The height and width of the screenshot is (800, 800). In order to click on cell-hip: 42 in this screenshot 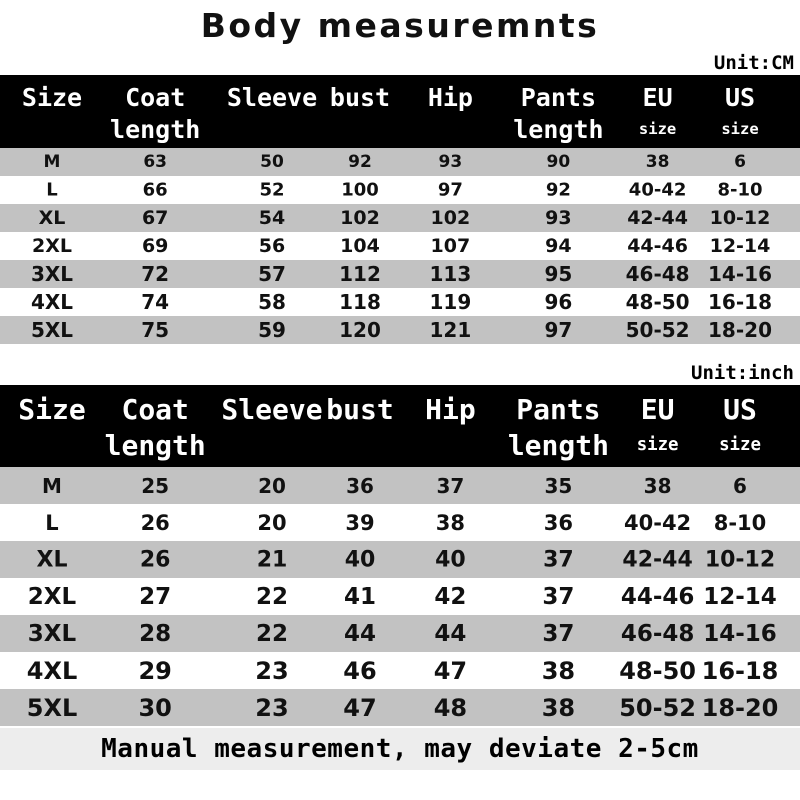, I will do `click(450, 596)`.